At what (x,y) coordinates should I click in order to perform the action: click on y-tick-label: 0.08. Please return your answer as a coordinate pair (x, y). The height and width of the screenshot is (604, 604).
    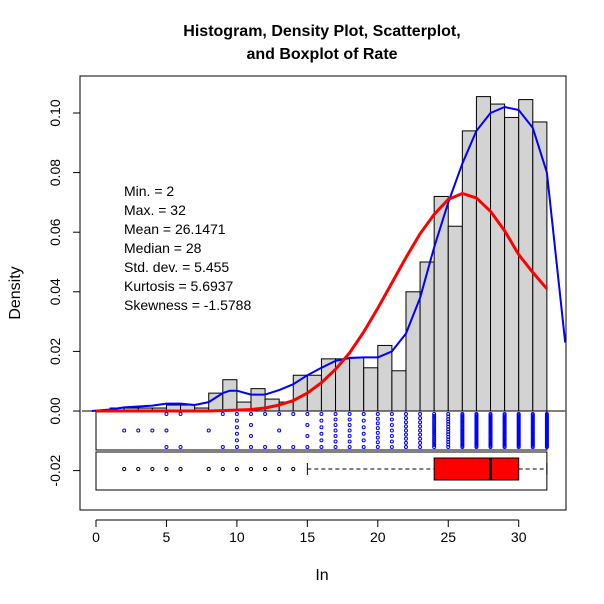
    Looking at the image, I should click on (55, 172).